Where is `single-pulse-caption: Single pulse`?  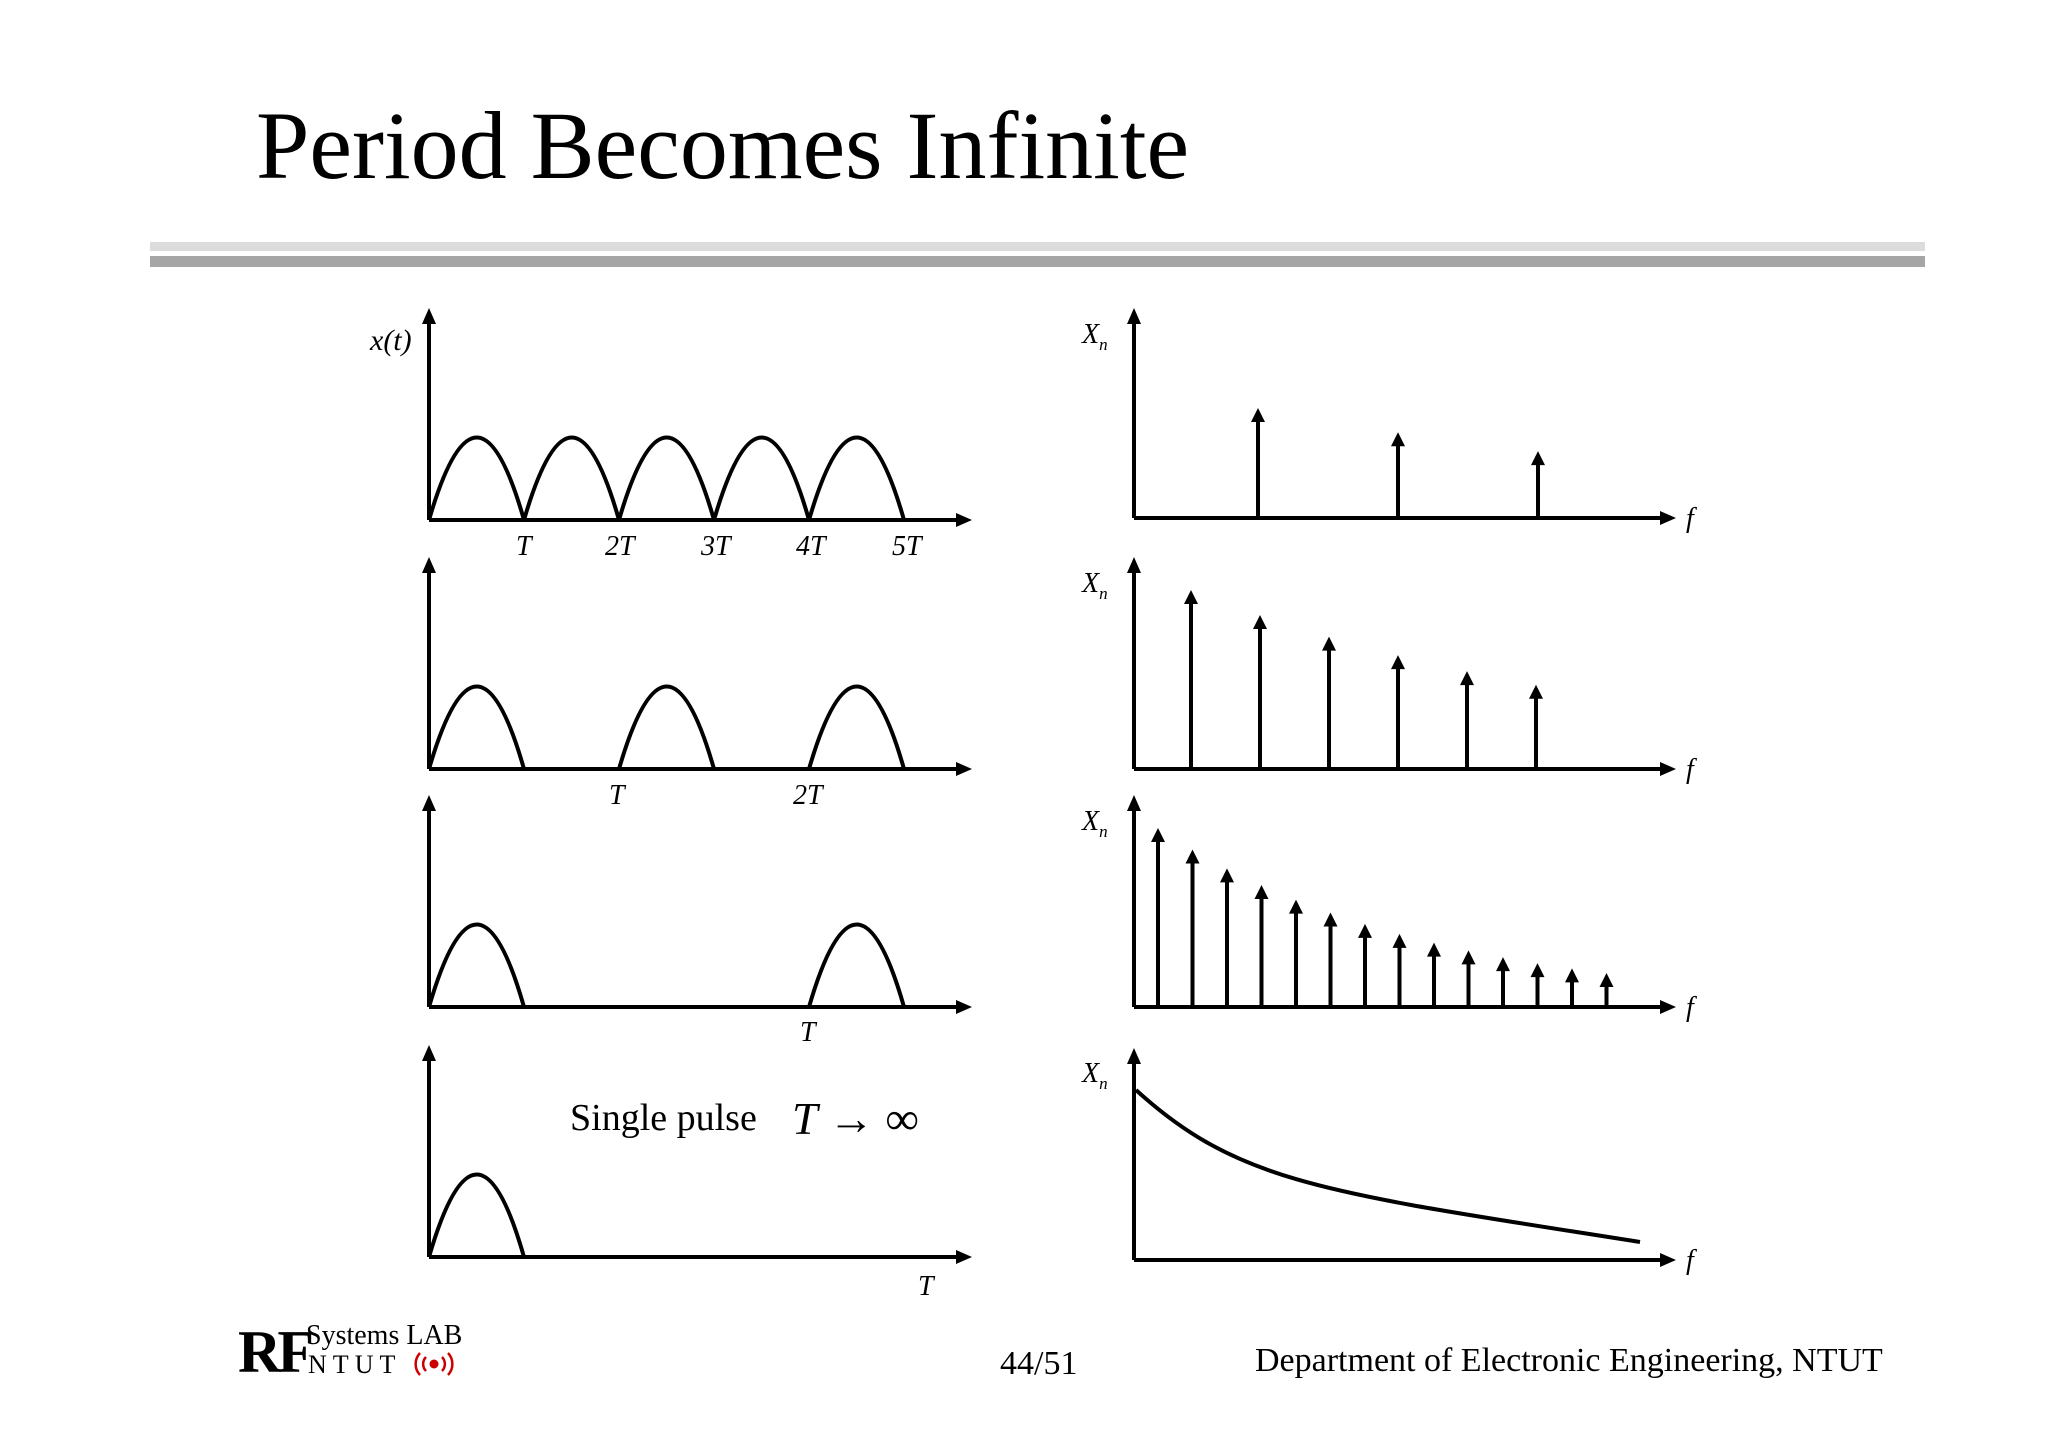
single-pulse-caption: Single pulse is located at coordinates (663, 1118).